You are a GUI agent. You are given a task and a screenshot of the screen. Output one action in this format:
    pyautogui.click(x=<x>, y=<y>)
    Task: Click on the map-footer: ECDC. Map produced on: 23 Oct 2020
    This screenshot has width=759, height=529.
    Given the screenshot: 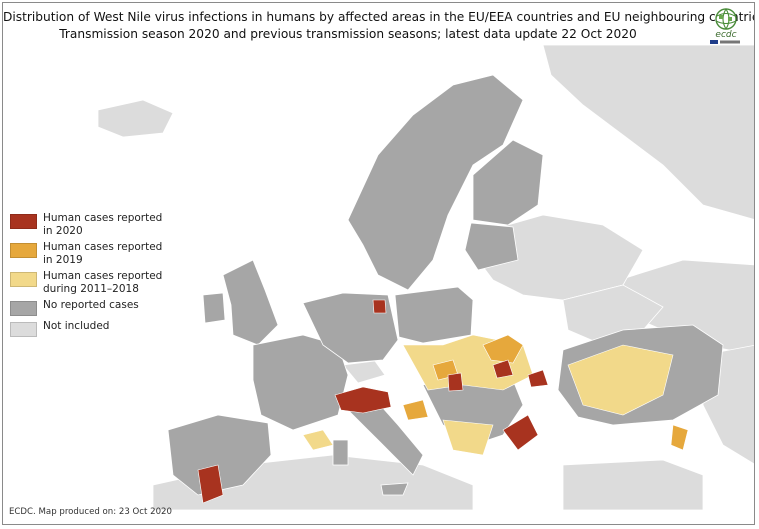 What is the action you would take?
    pyautogui.click(x=90, y=512)
    